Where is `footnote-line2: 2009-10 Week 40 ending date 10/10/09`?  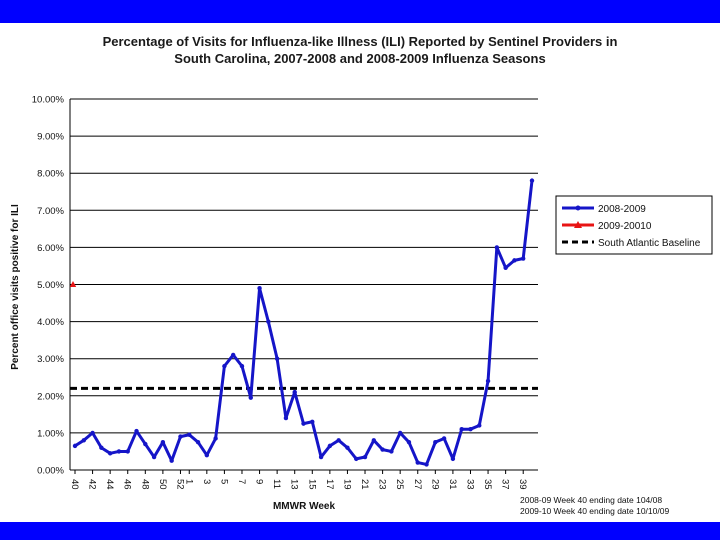
footnote-line2: 2009-10 Week 40 ending date 10/10/09 is located at coordinates (594, 511).